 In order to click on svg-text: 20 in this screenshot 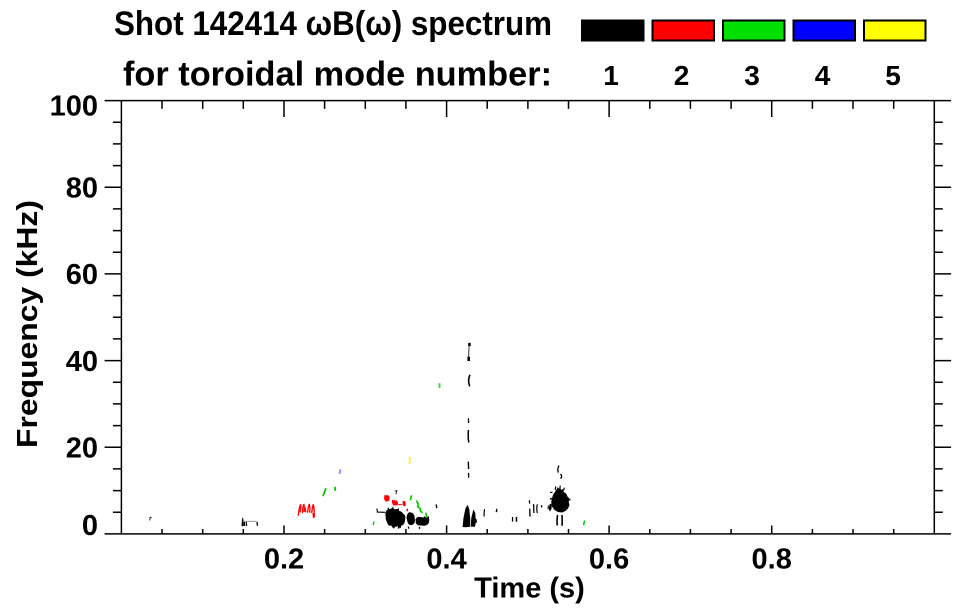, I will do `click(82, 448)`.